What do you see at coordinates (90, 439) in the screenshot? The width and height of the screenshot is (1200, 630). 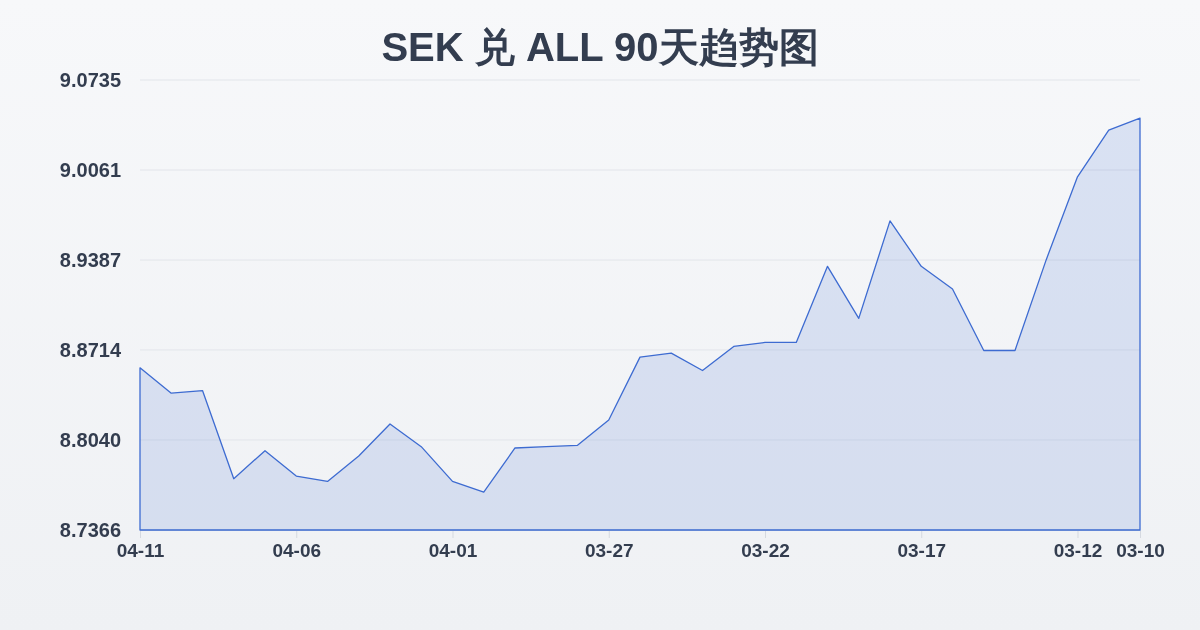 I see `y-tick-label: 8.8040` at bounding box center [90, 439].